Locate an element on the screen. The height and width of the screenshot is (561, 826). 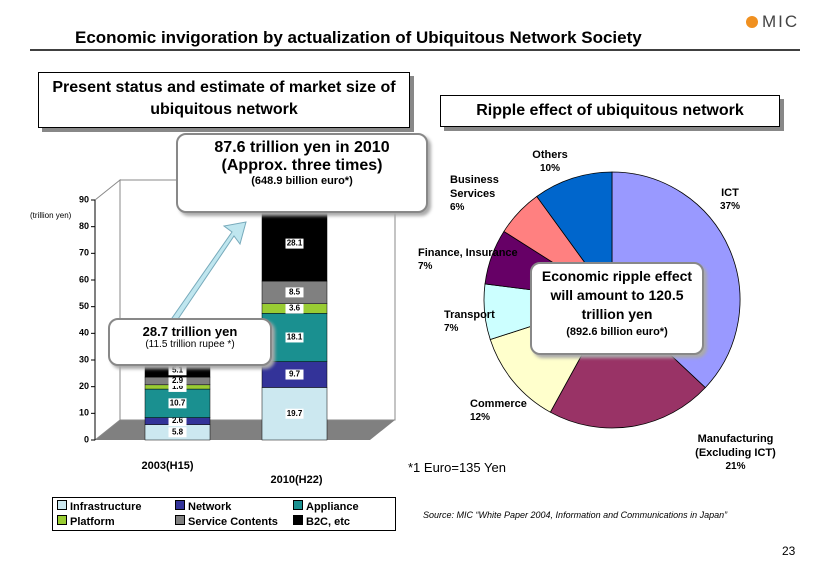
data-label: 3.6 is located at coordinates (295, 308).